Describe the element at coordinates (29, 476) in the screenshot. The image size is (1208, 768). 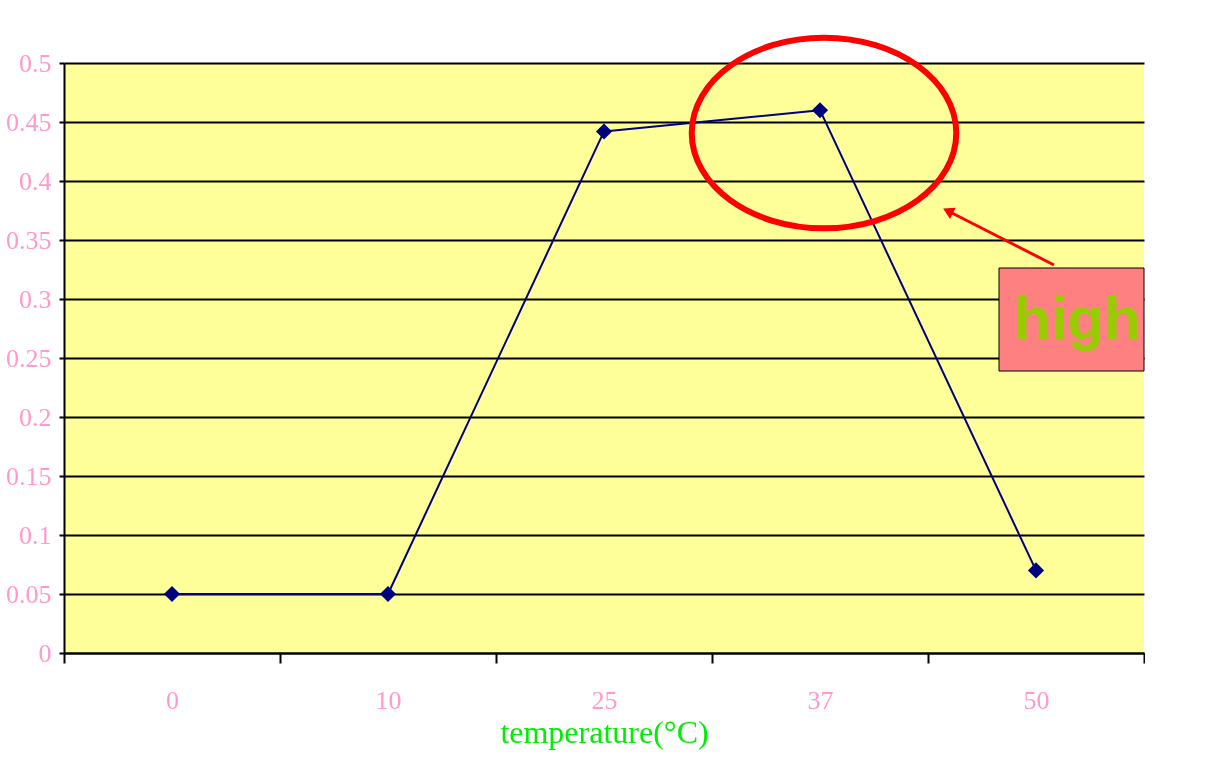
I see `y-tick-label: 0.15` at that location.